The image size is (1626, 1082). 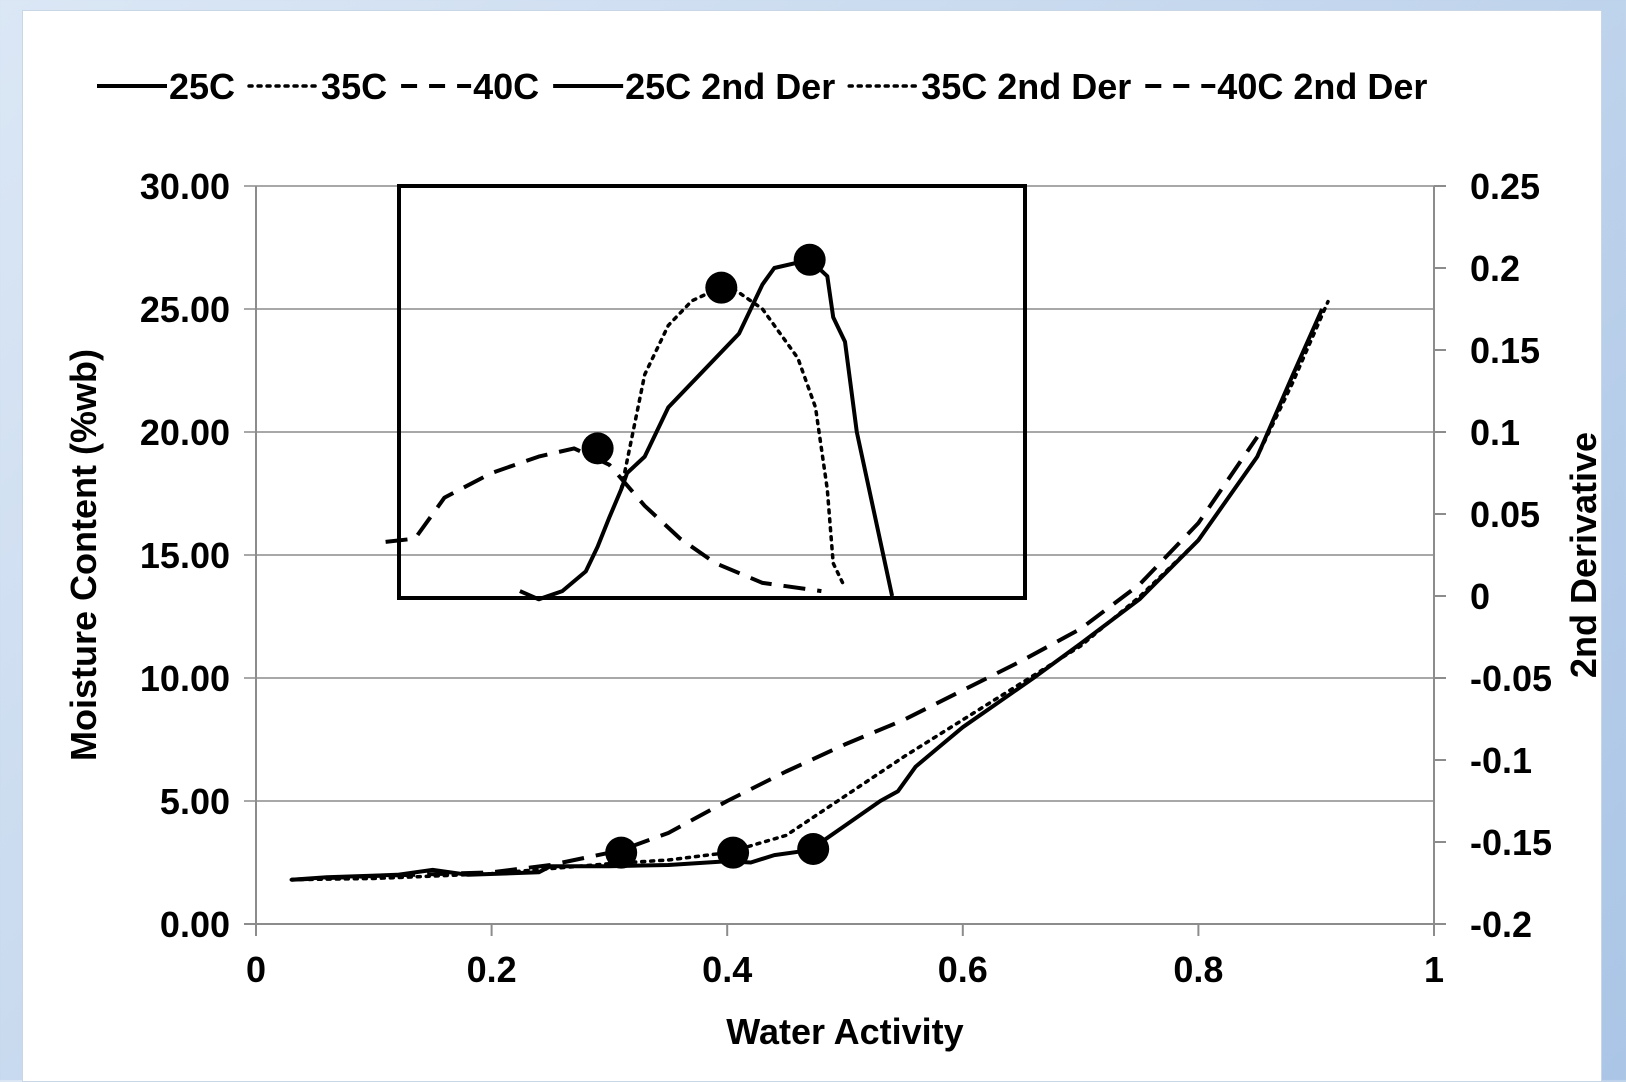 I want to click on legend-label: 35C 2nd Der, so click(x=1026, y=86).